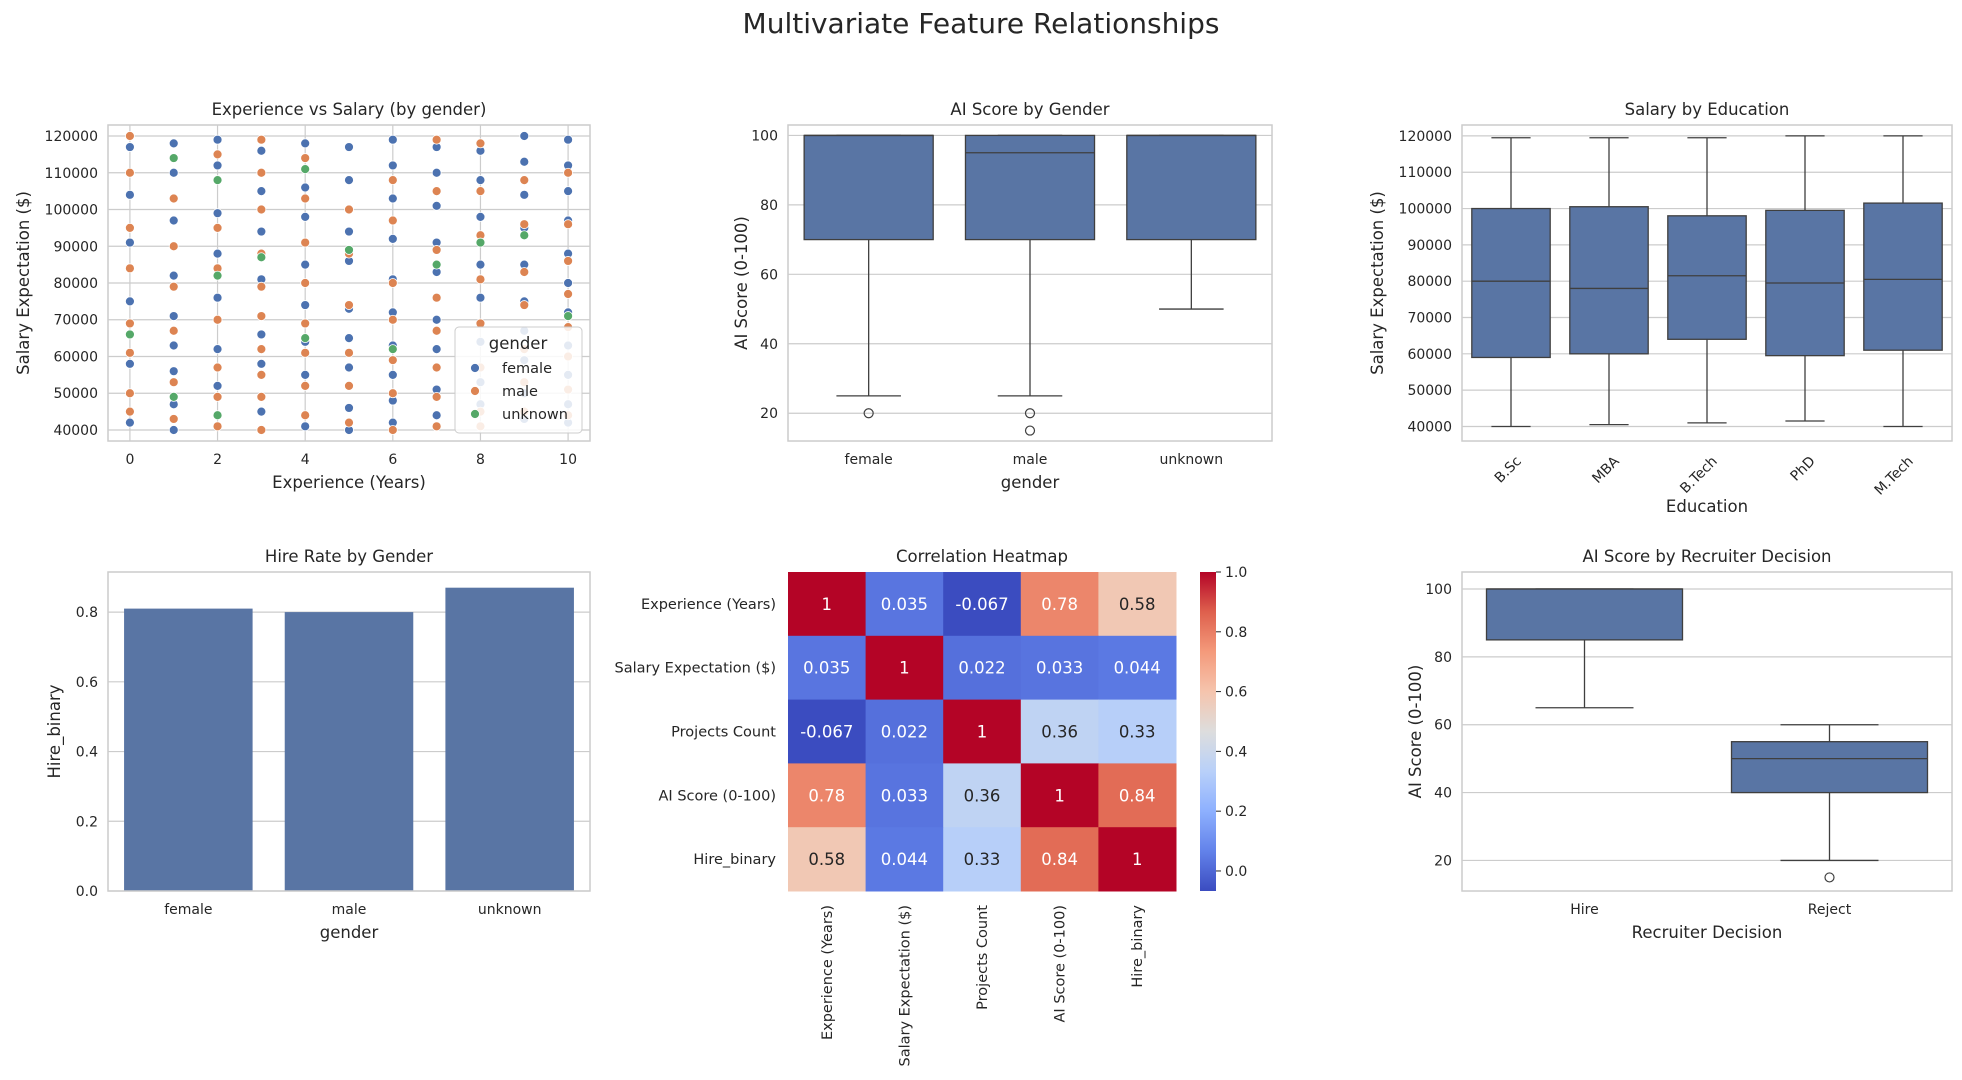  I want to click on bar-female, so click(188, 749).